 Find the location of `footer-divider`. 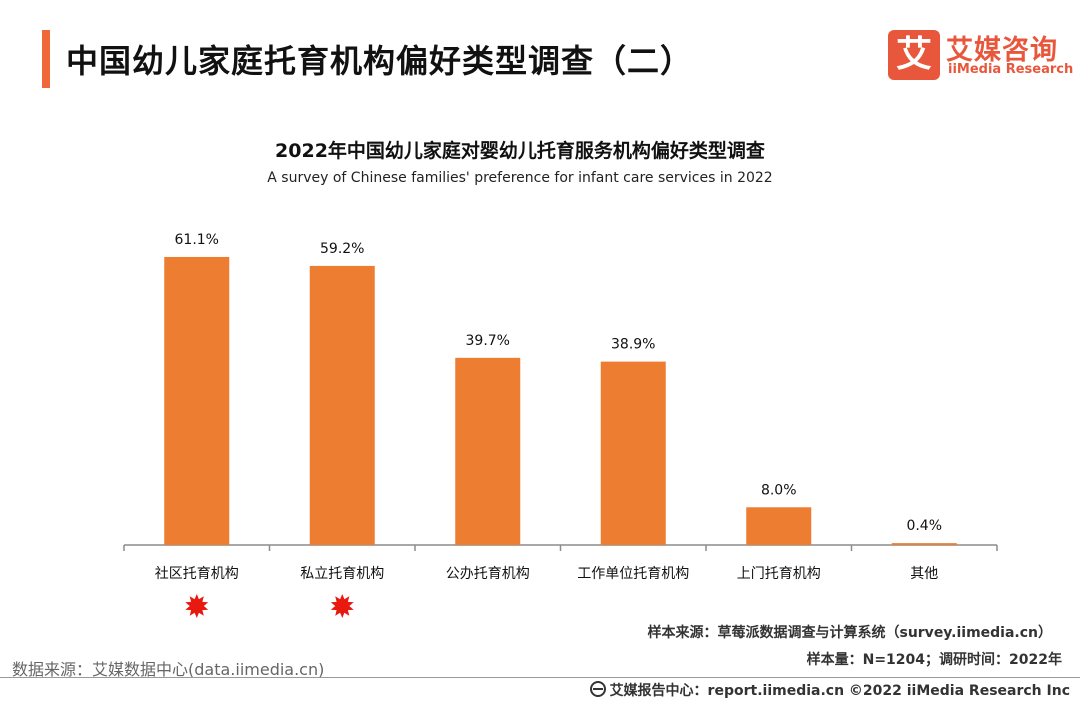

footer-divider is located at coordinates (540, 677).